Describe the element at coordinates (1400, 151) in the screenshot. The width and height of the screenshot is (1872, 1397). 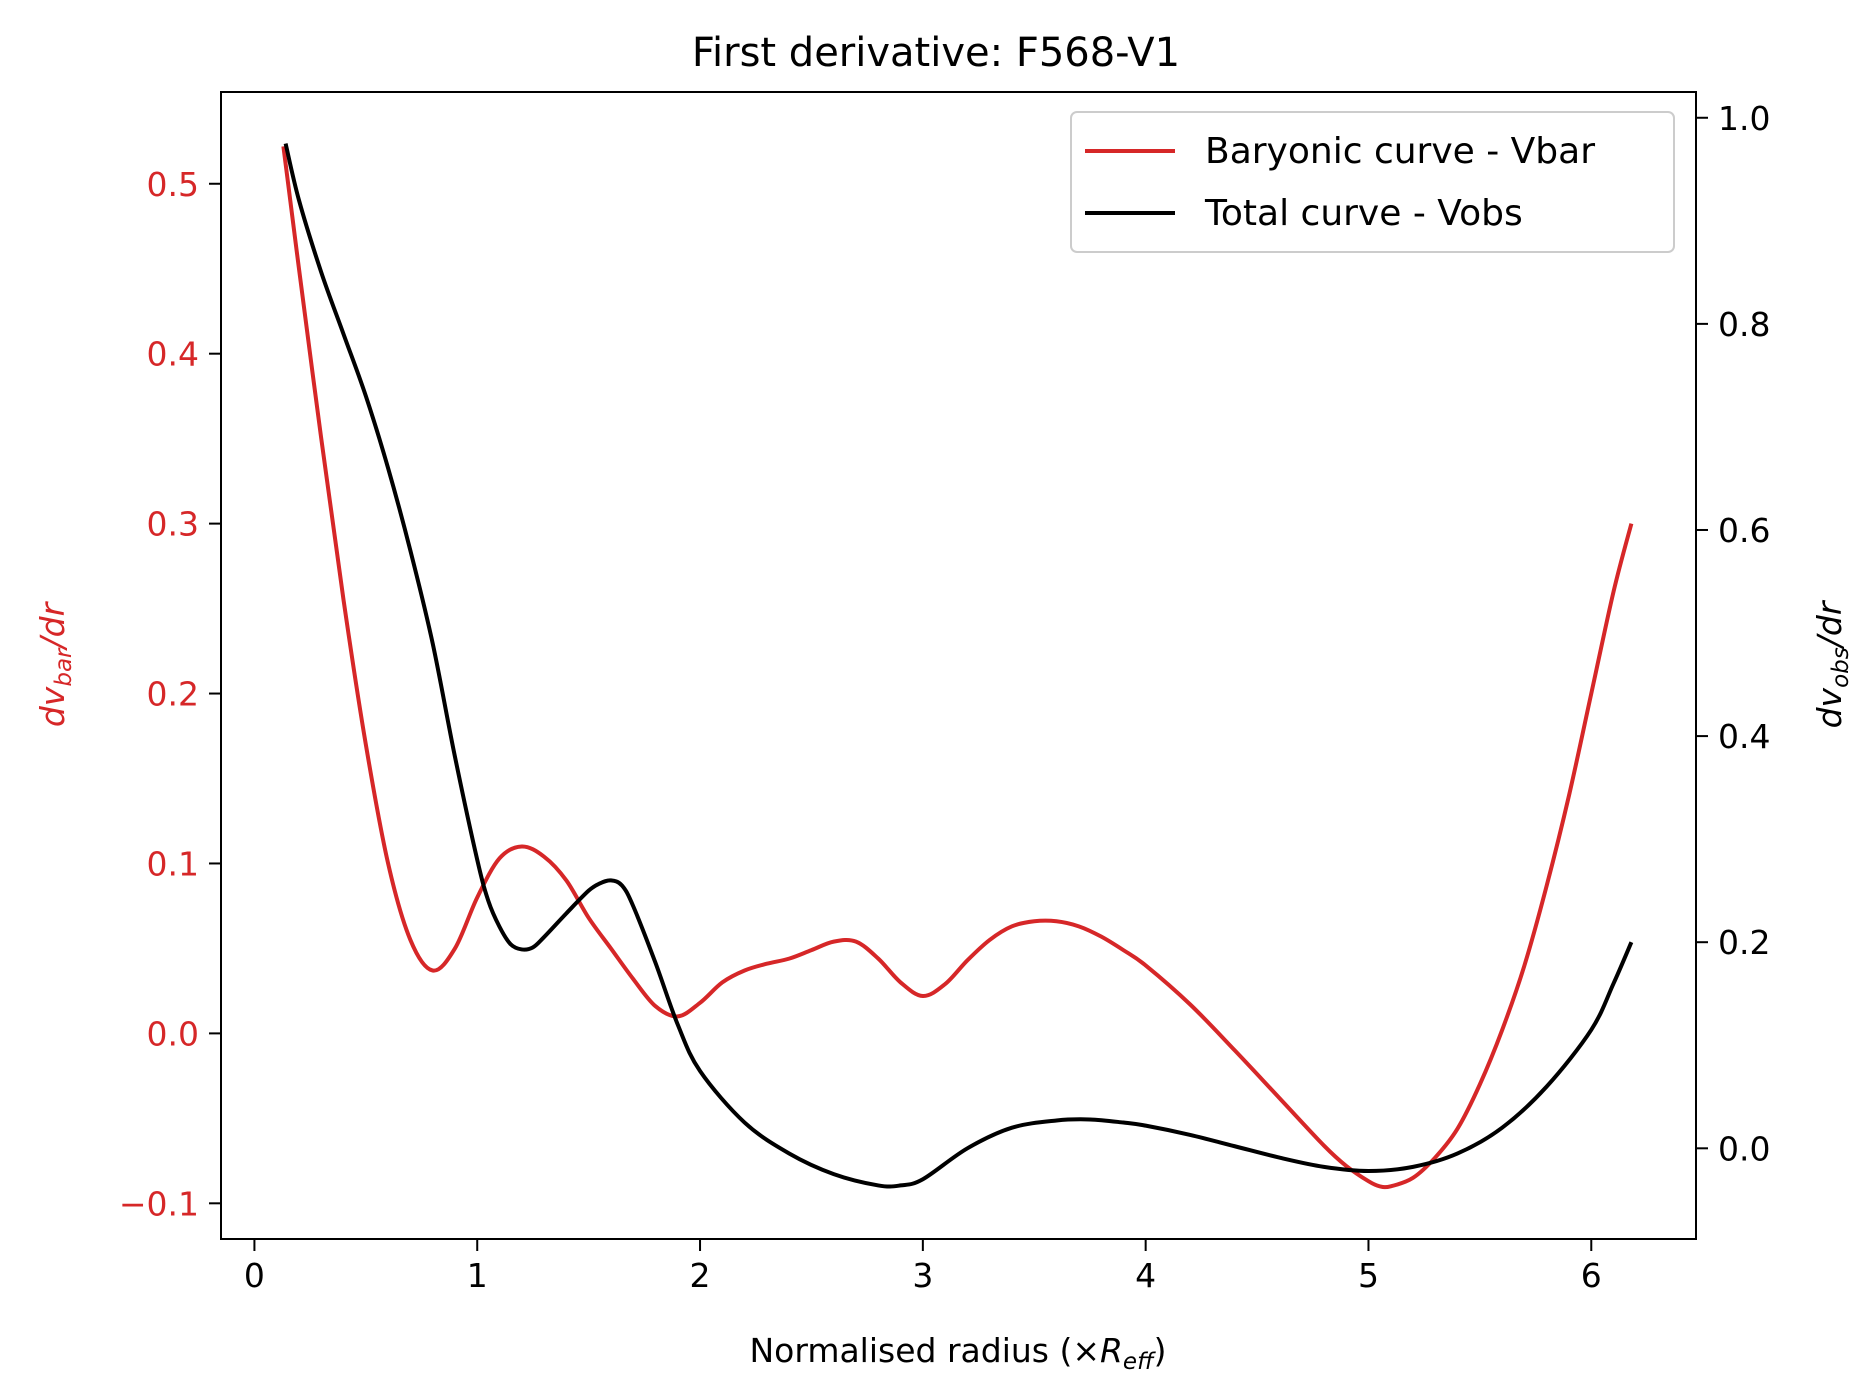
I see `legend-label-vbar: Baryonic curve - Vbar` at that location.